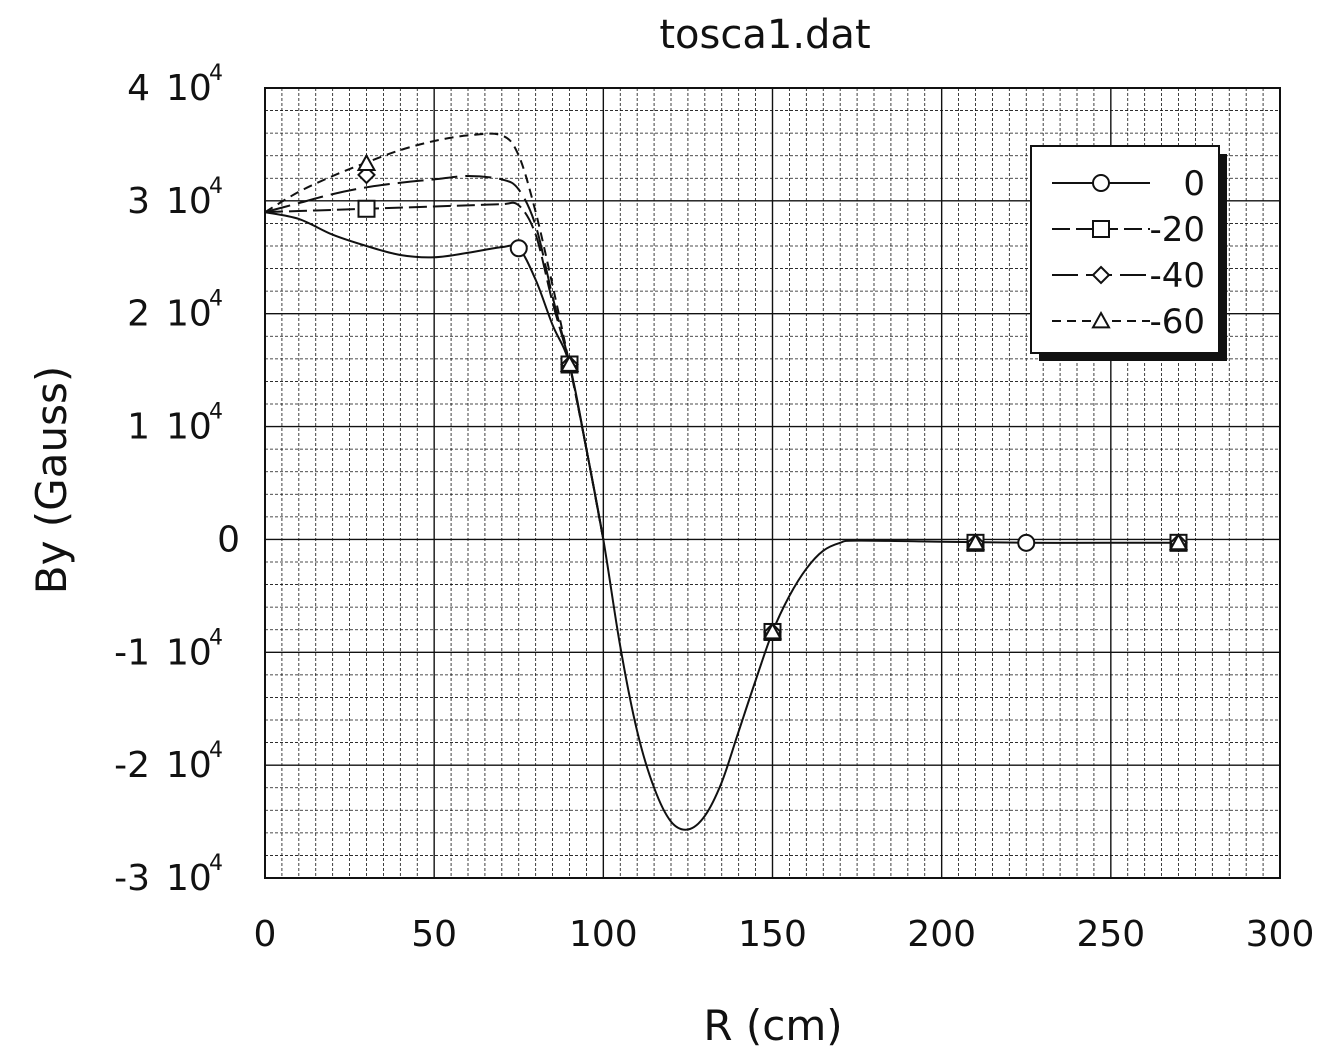 This screenshot has height=1058, width=1323. Describe the element at coordinates (1125, 249) in the screenshot. I see `legend-box` at that location.